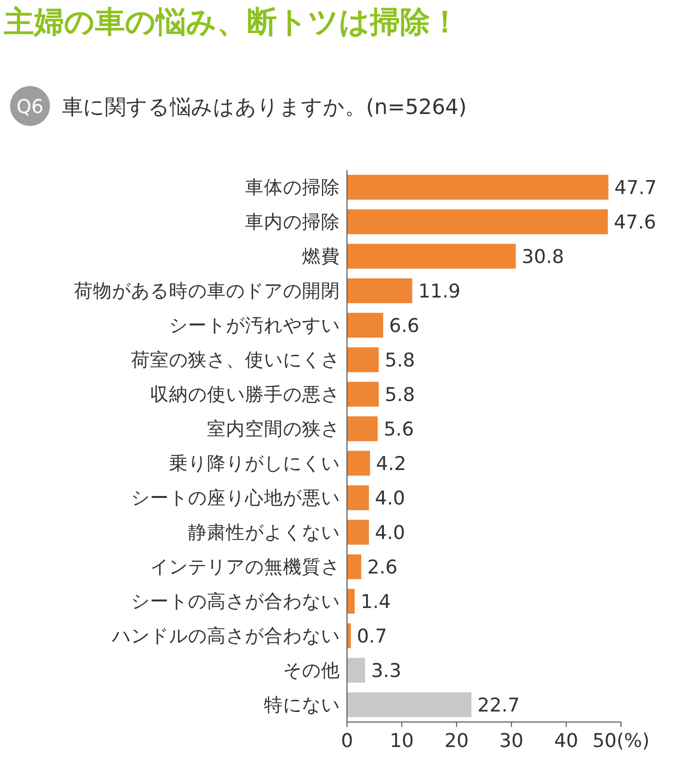 This screenshot has height=768, width=690. What do you see at coordinates (382, 567) in the screenshot?
I see `data-label: 2.6` at bounding box center [382, 567].